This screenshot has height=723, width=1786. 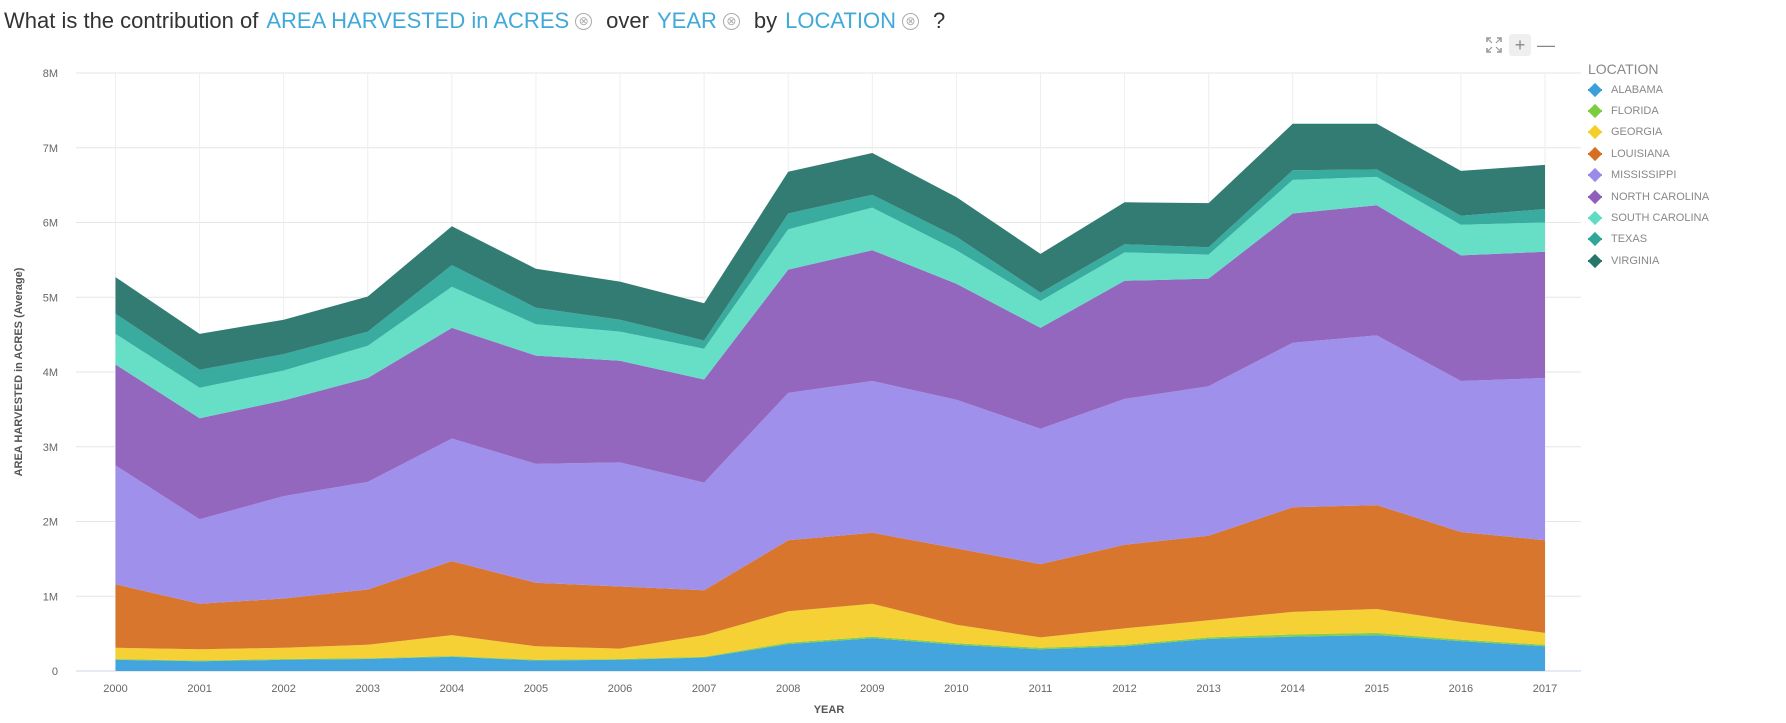 What do you see at coordinates (50, 523) in the screenshot?
I see `y-tick-label: 2M` at bounding box center [50, 523].